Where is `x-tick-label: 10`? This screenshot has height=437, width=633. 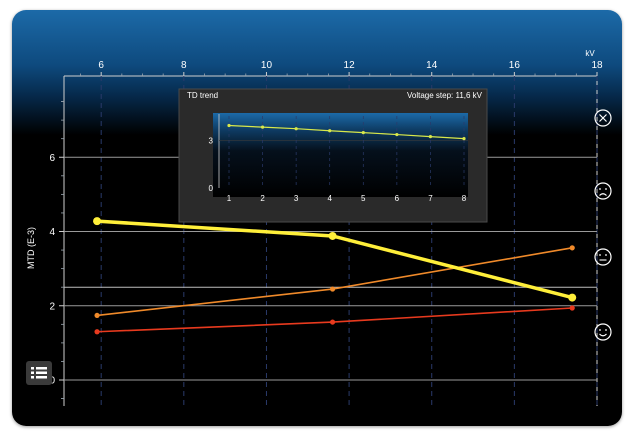 x-tick-label: 10 is located at coordinates (267, 65).